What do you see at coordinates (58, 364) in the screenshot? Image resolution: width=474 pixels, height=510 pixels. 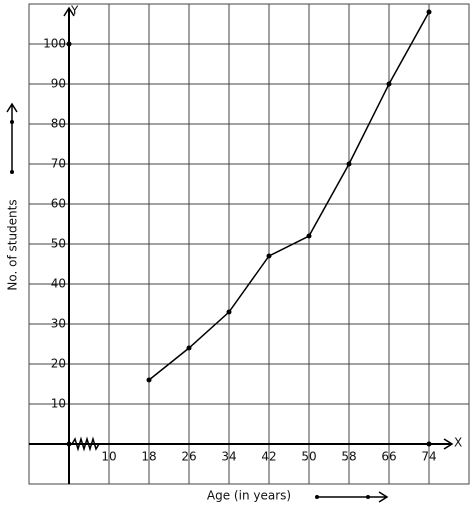 I see `y-tick-label: 20` at bounding box center [58, 364].